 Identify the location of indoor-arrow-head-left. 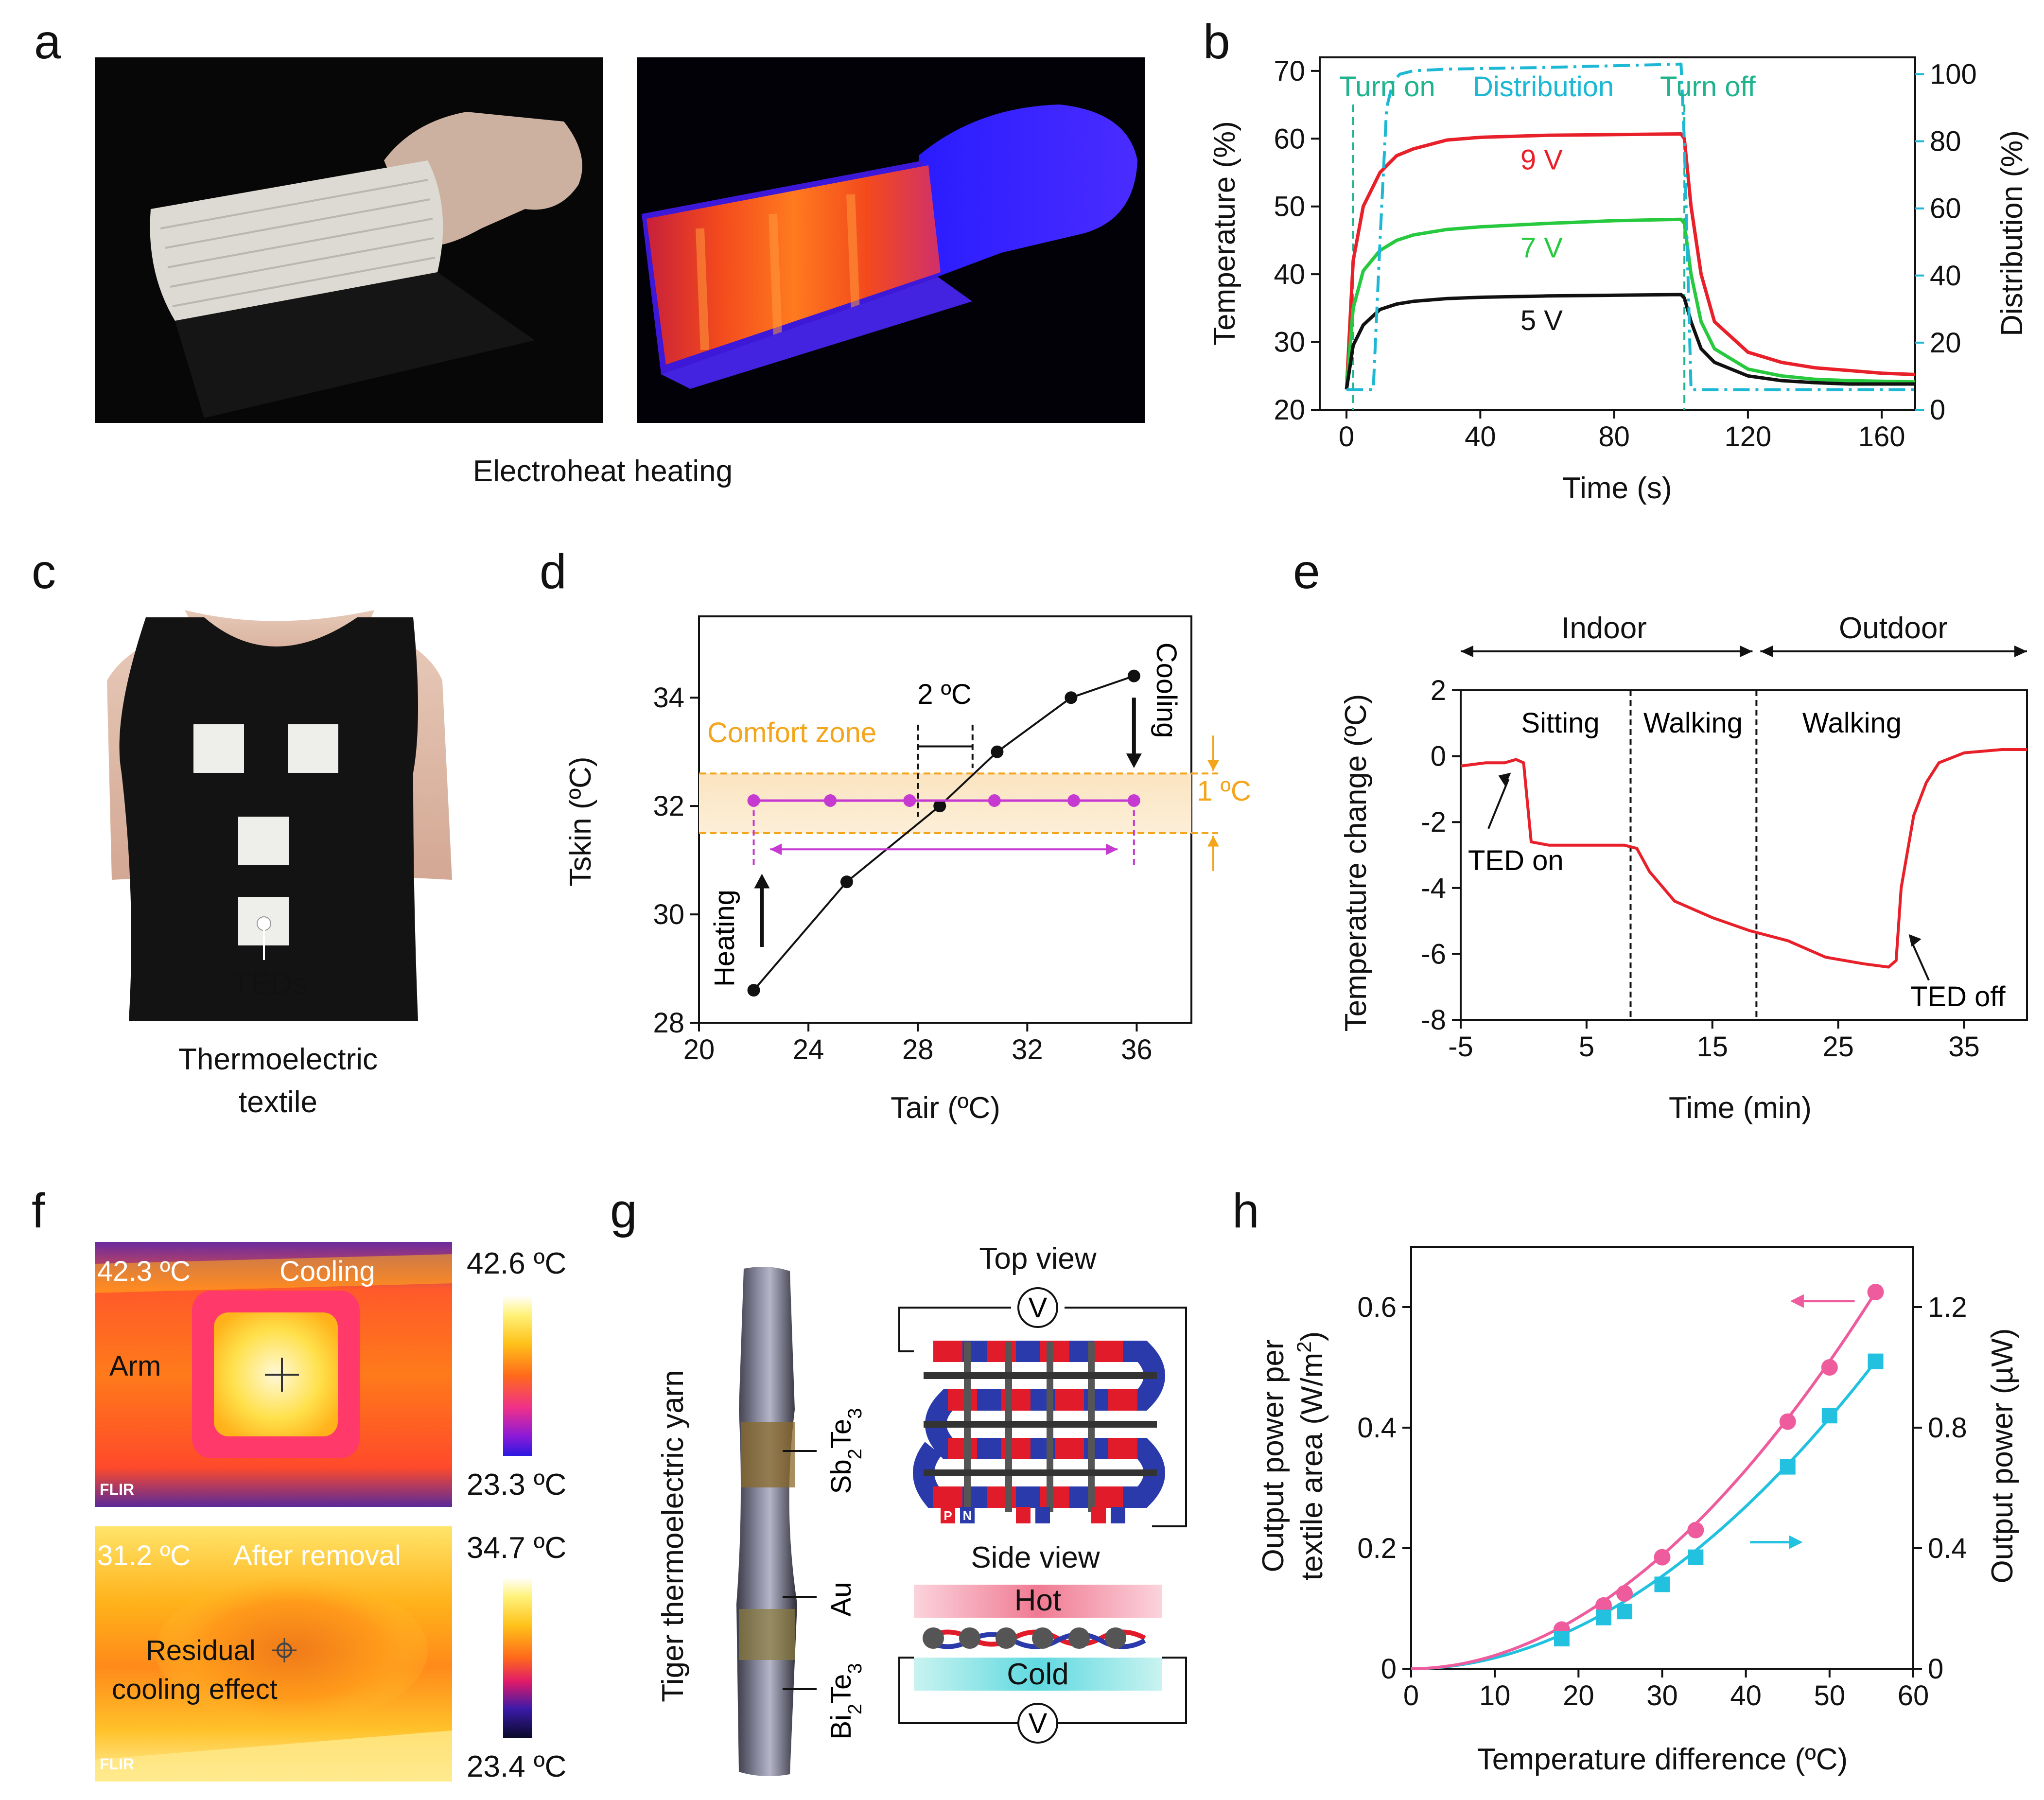
(1467, 652).